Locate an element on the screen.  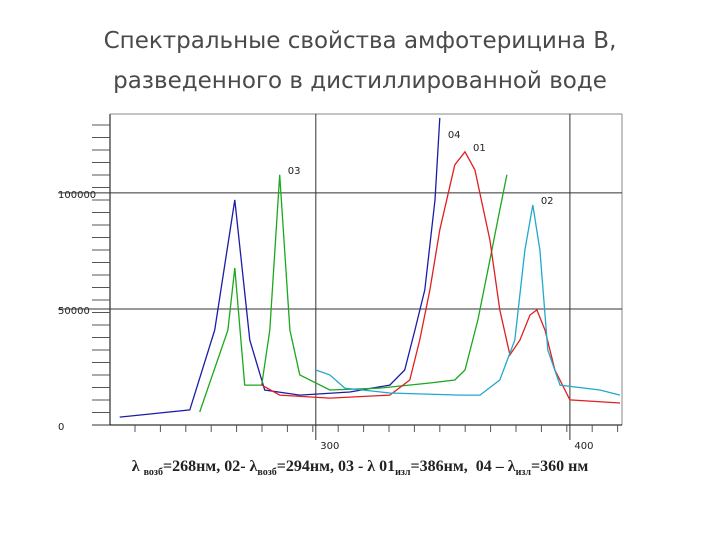
series-label: 02 is located at coordinates (547, 201).